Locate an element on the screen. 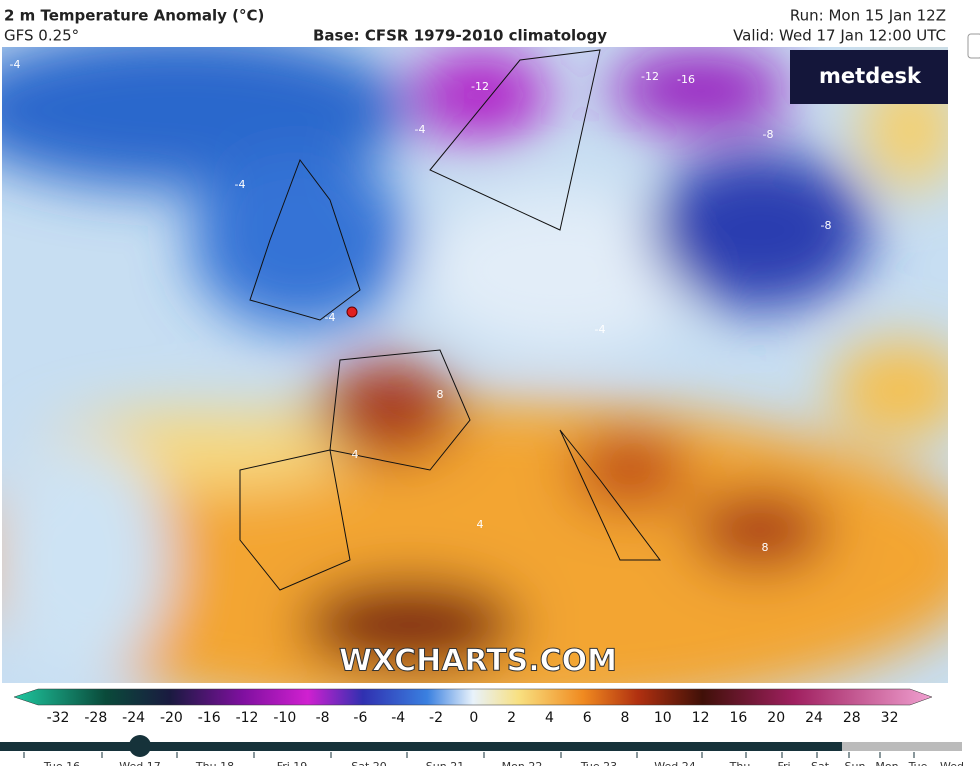 The height and width of the screenshot is (770, 980). timeline-label: Tue 16 is located at coordinates (61, 765).